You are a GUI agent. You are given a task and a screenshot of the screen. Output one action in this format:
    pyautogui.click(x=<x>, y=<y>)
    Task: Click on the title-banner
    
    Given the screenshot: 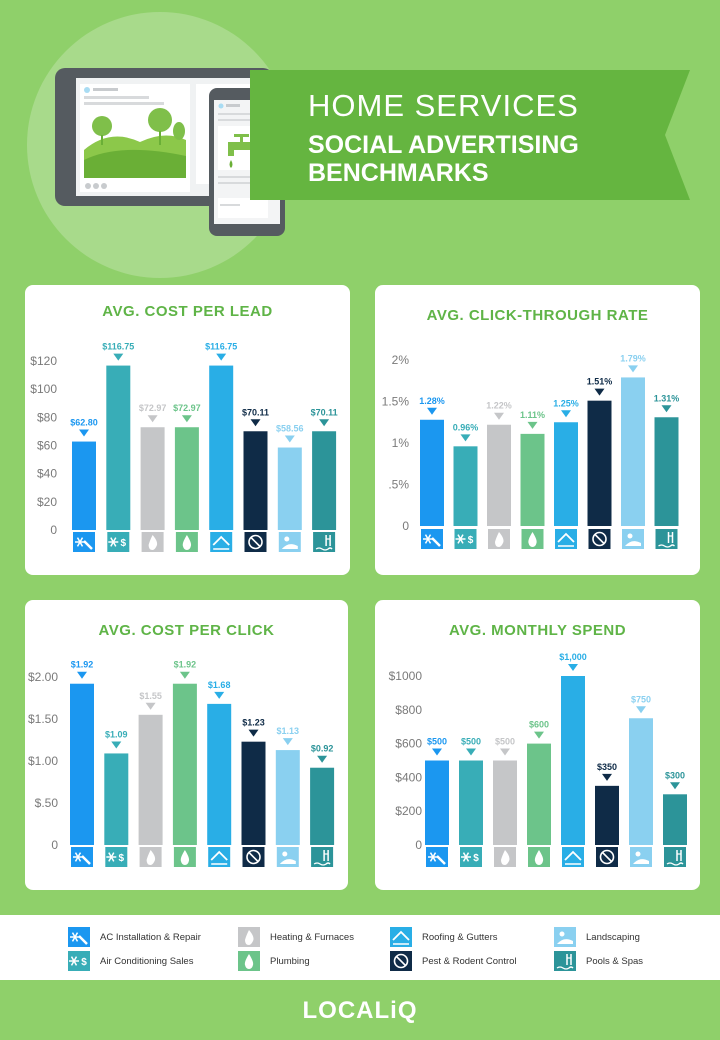 What is the action you would take?
    pyautogui.click(x=470, y=135)
    